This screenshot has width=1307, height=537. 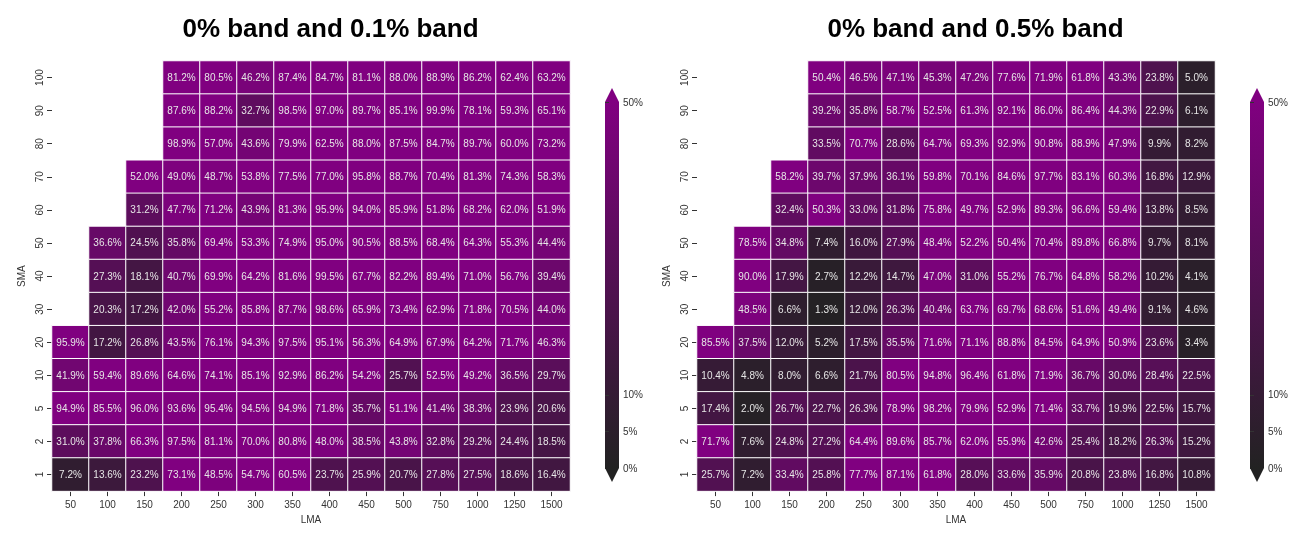 What do you see at coordinates (255, 144) in the screenshot?
I see `data-label: 43.6%` at bounding box center [255, 144].